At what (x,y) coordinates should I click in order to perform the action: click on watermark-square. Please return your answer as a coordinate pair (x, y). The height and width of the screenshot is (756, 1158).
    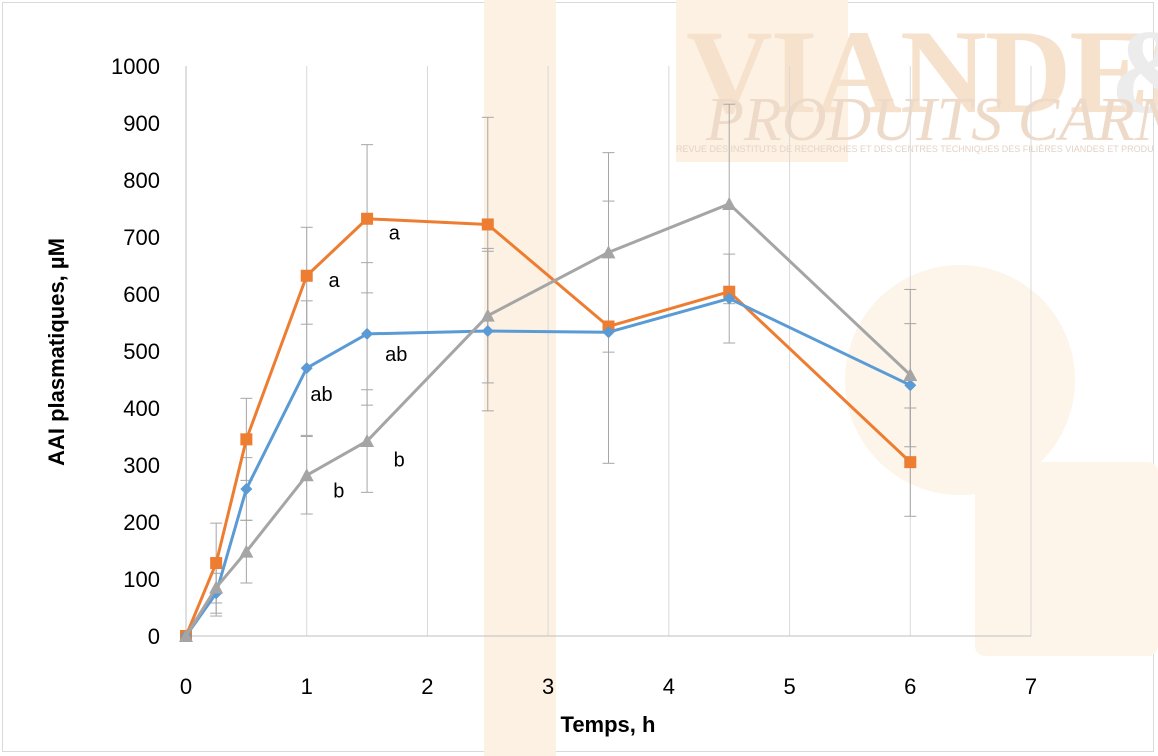
    Looking at the image, I should click on (1066, 559).